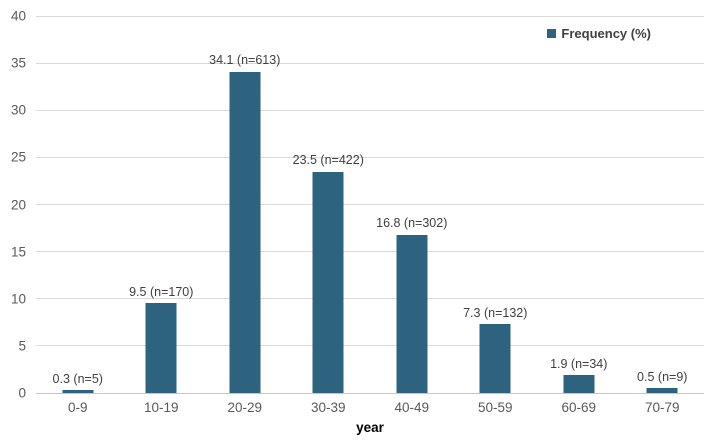 Image resolution: width=710 pixels, height=444 pixels. Describe the element at coordinates (18, 63) in the screenshot. I see `y-tick-label-35: 35` at that location.